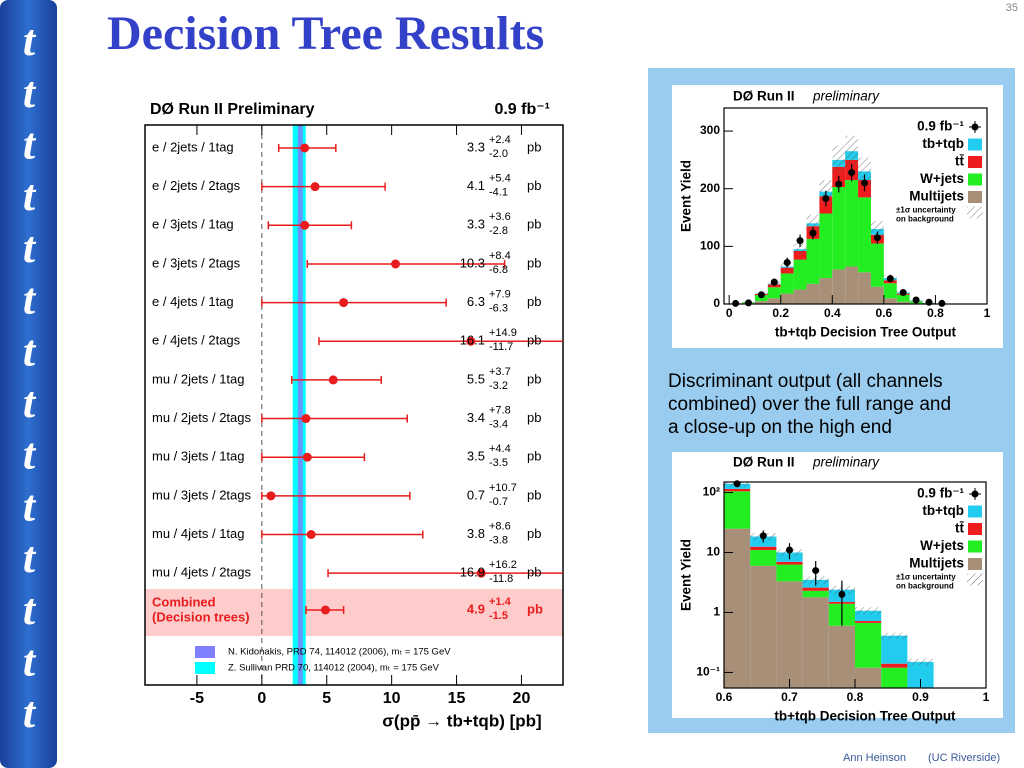 This screenshot has width=1024, height=768. What do you see at coordinates (716, 612) in the screenshot?
I see `y-tick-label: 1` at bounding box center [716, 612].